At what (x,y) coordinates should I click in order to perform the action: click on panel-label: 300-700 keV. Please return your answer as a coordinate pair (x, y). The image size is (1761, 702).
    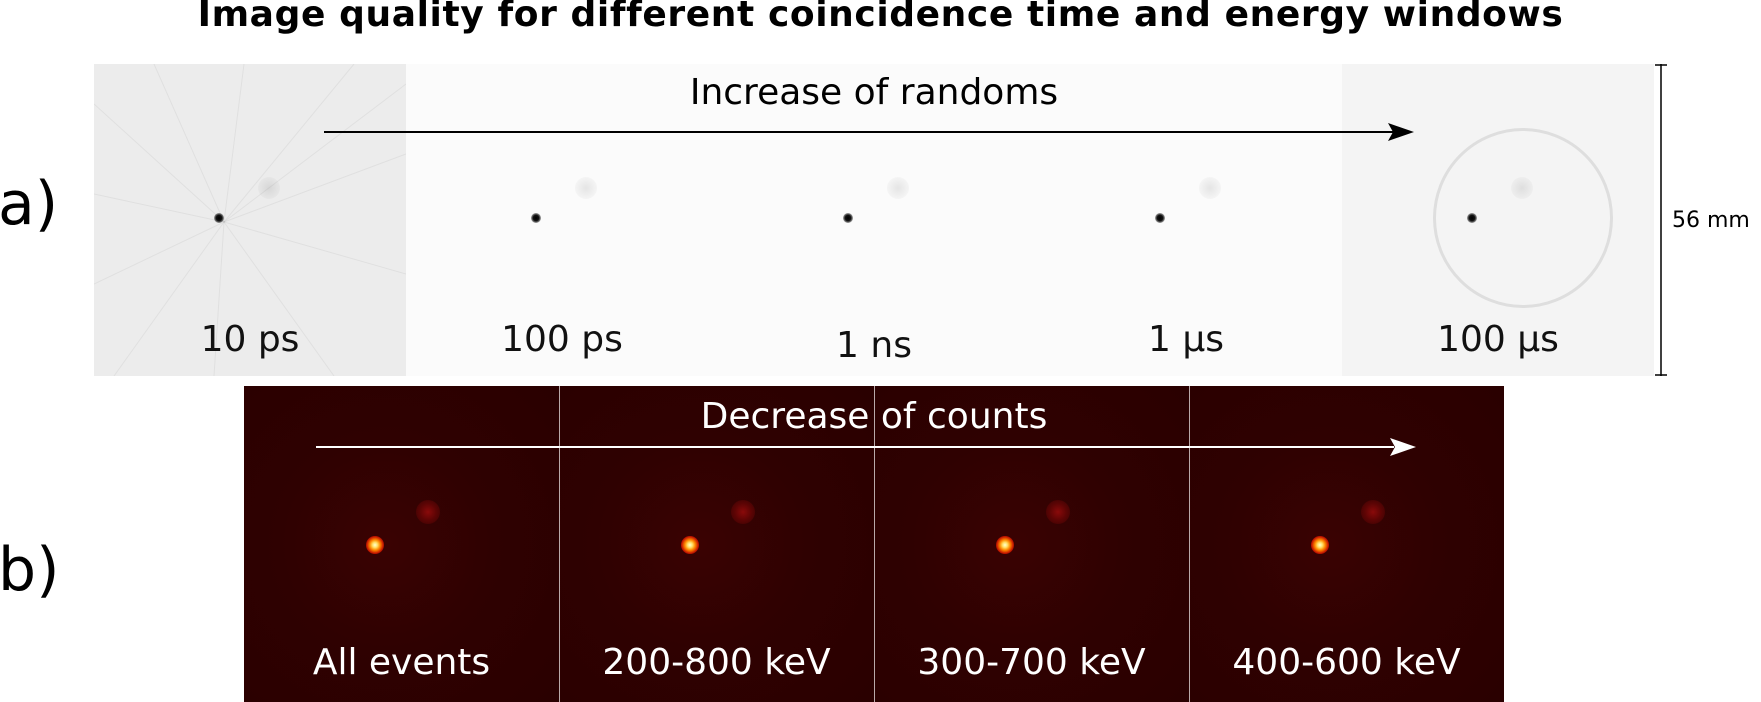
    Looking at the image, I should click on (1031, 662).